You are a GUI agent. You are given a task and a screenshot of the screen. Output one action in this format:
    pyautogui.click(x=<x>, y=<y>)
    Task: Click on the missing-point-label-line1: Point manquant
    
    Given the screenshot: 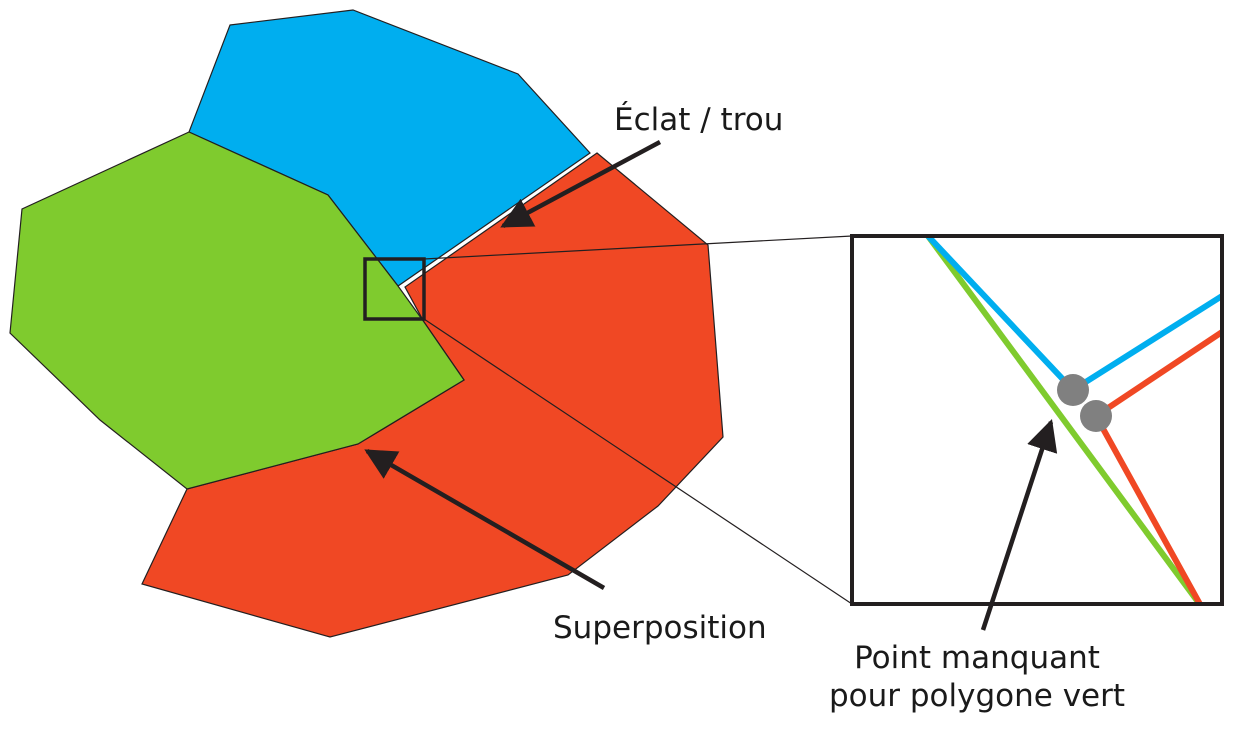 What is the action you would take?
    pyautogui.click(x=977, y=658)
    